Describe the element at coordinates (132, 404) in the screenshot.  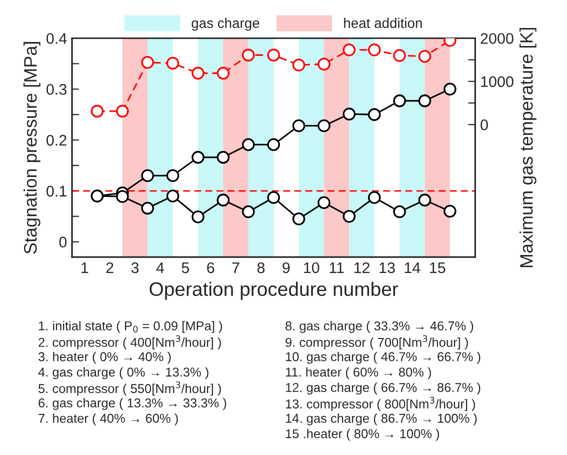
I see `text: 6. gas charge ( 13.3% → 33.3% )` at that location.